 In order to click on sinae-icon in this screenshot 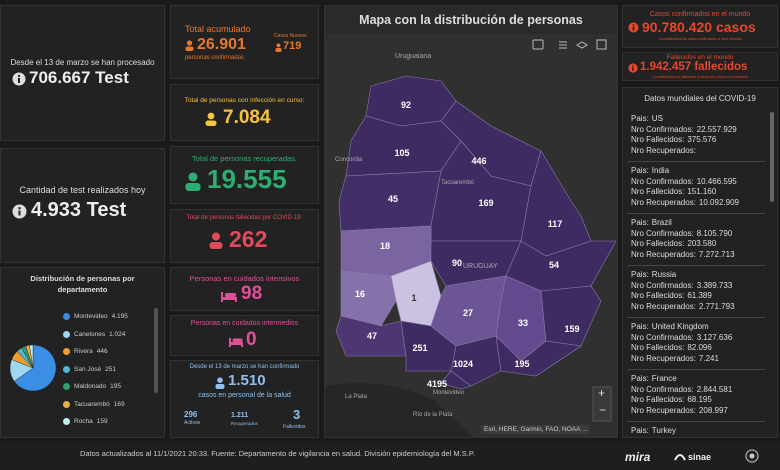, I will do `click(680, 457)`.